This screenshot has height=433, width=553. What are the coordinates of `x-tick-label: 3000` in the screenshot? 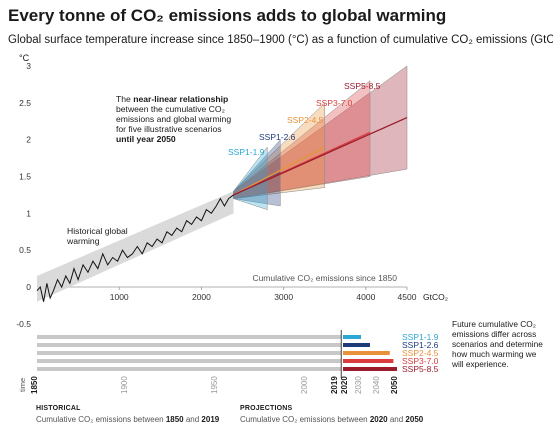 It's located at (283, 297).